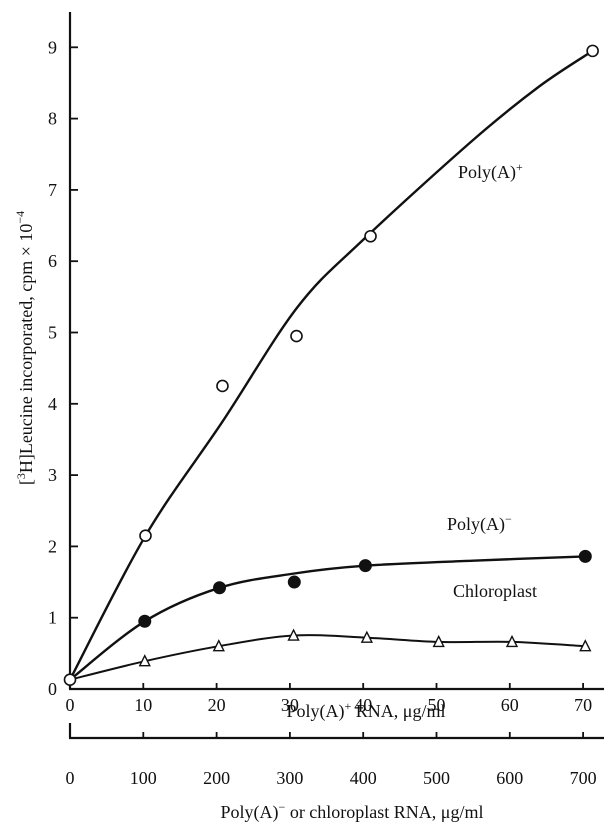 This screenshot has height=828, width=604. Describe the element at coordinates (63, 368) in the screenshot. I see `y-ticks: 0 1 2 3 4 5 6 7 8 9` at that location.